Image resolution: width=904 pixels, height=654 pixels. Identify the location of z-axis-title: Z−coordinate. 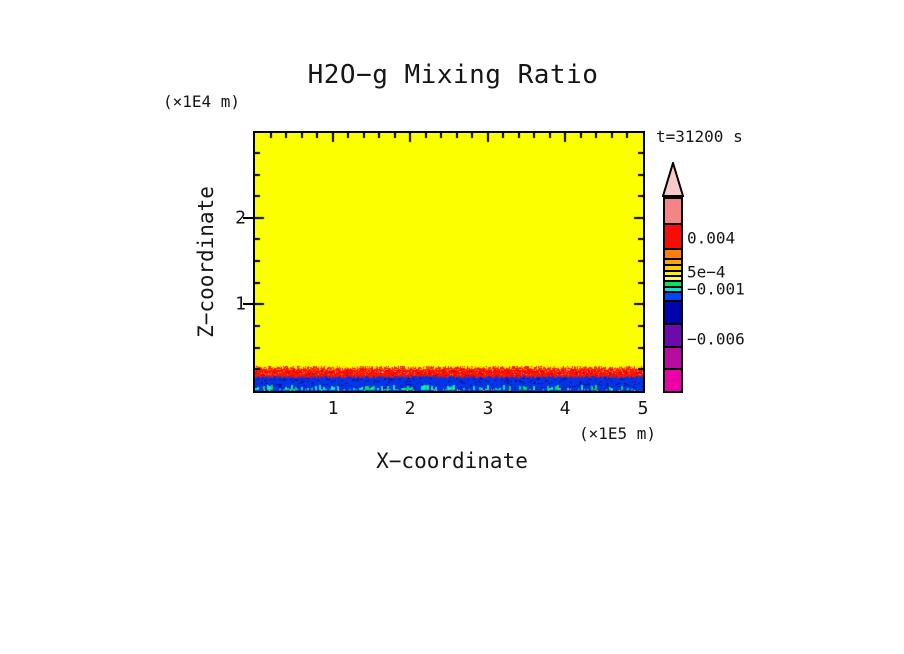
(206, 262).